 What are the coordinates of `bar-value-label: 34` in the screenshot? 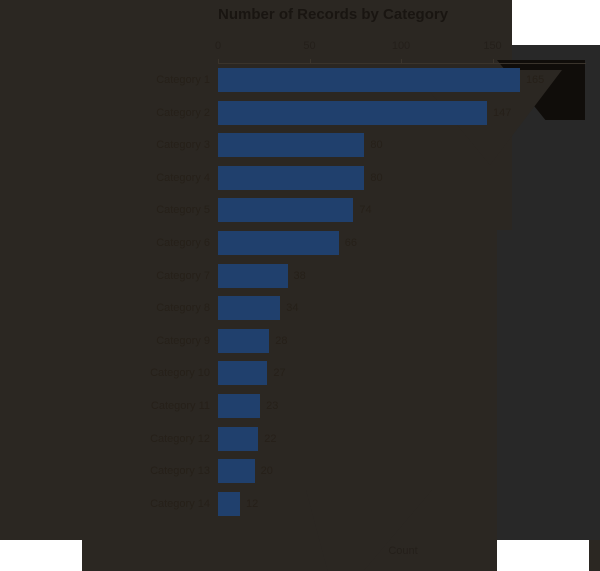 It's located at (292, 308).